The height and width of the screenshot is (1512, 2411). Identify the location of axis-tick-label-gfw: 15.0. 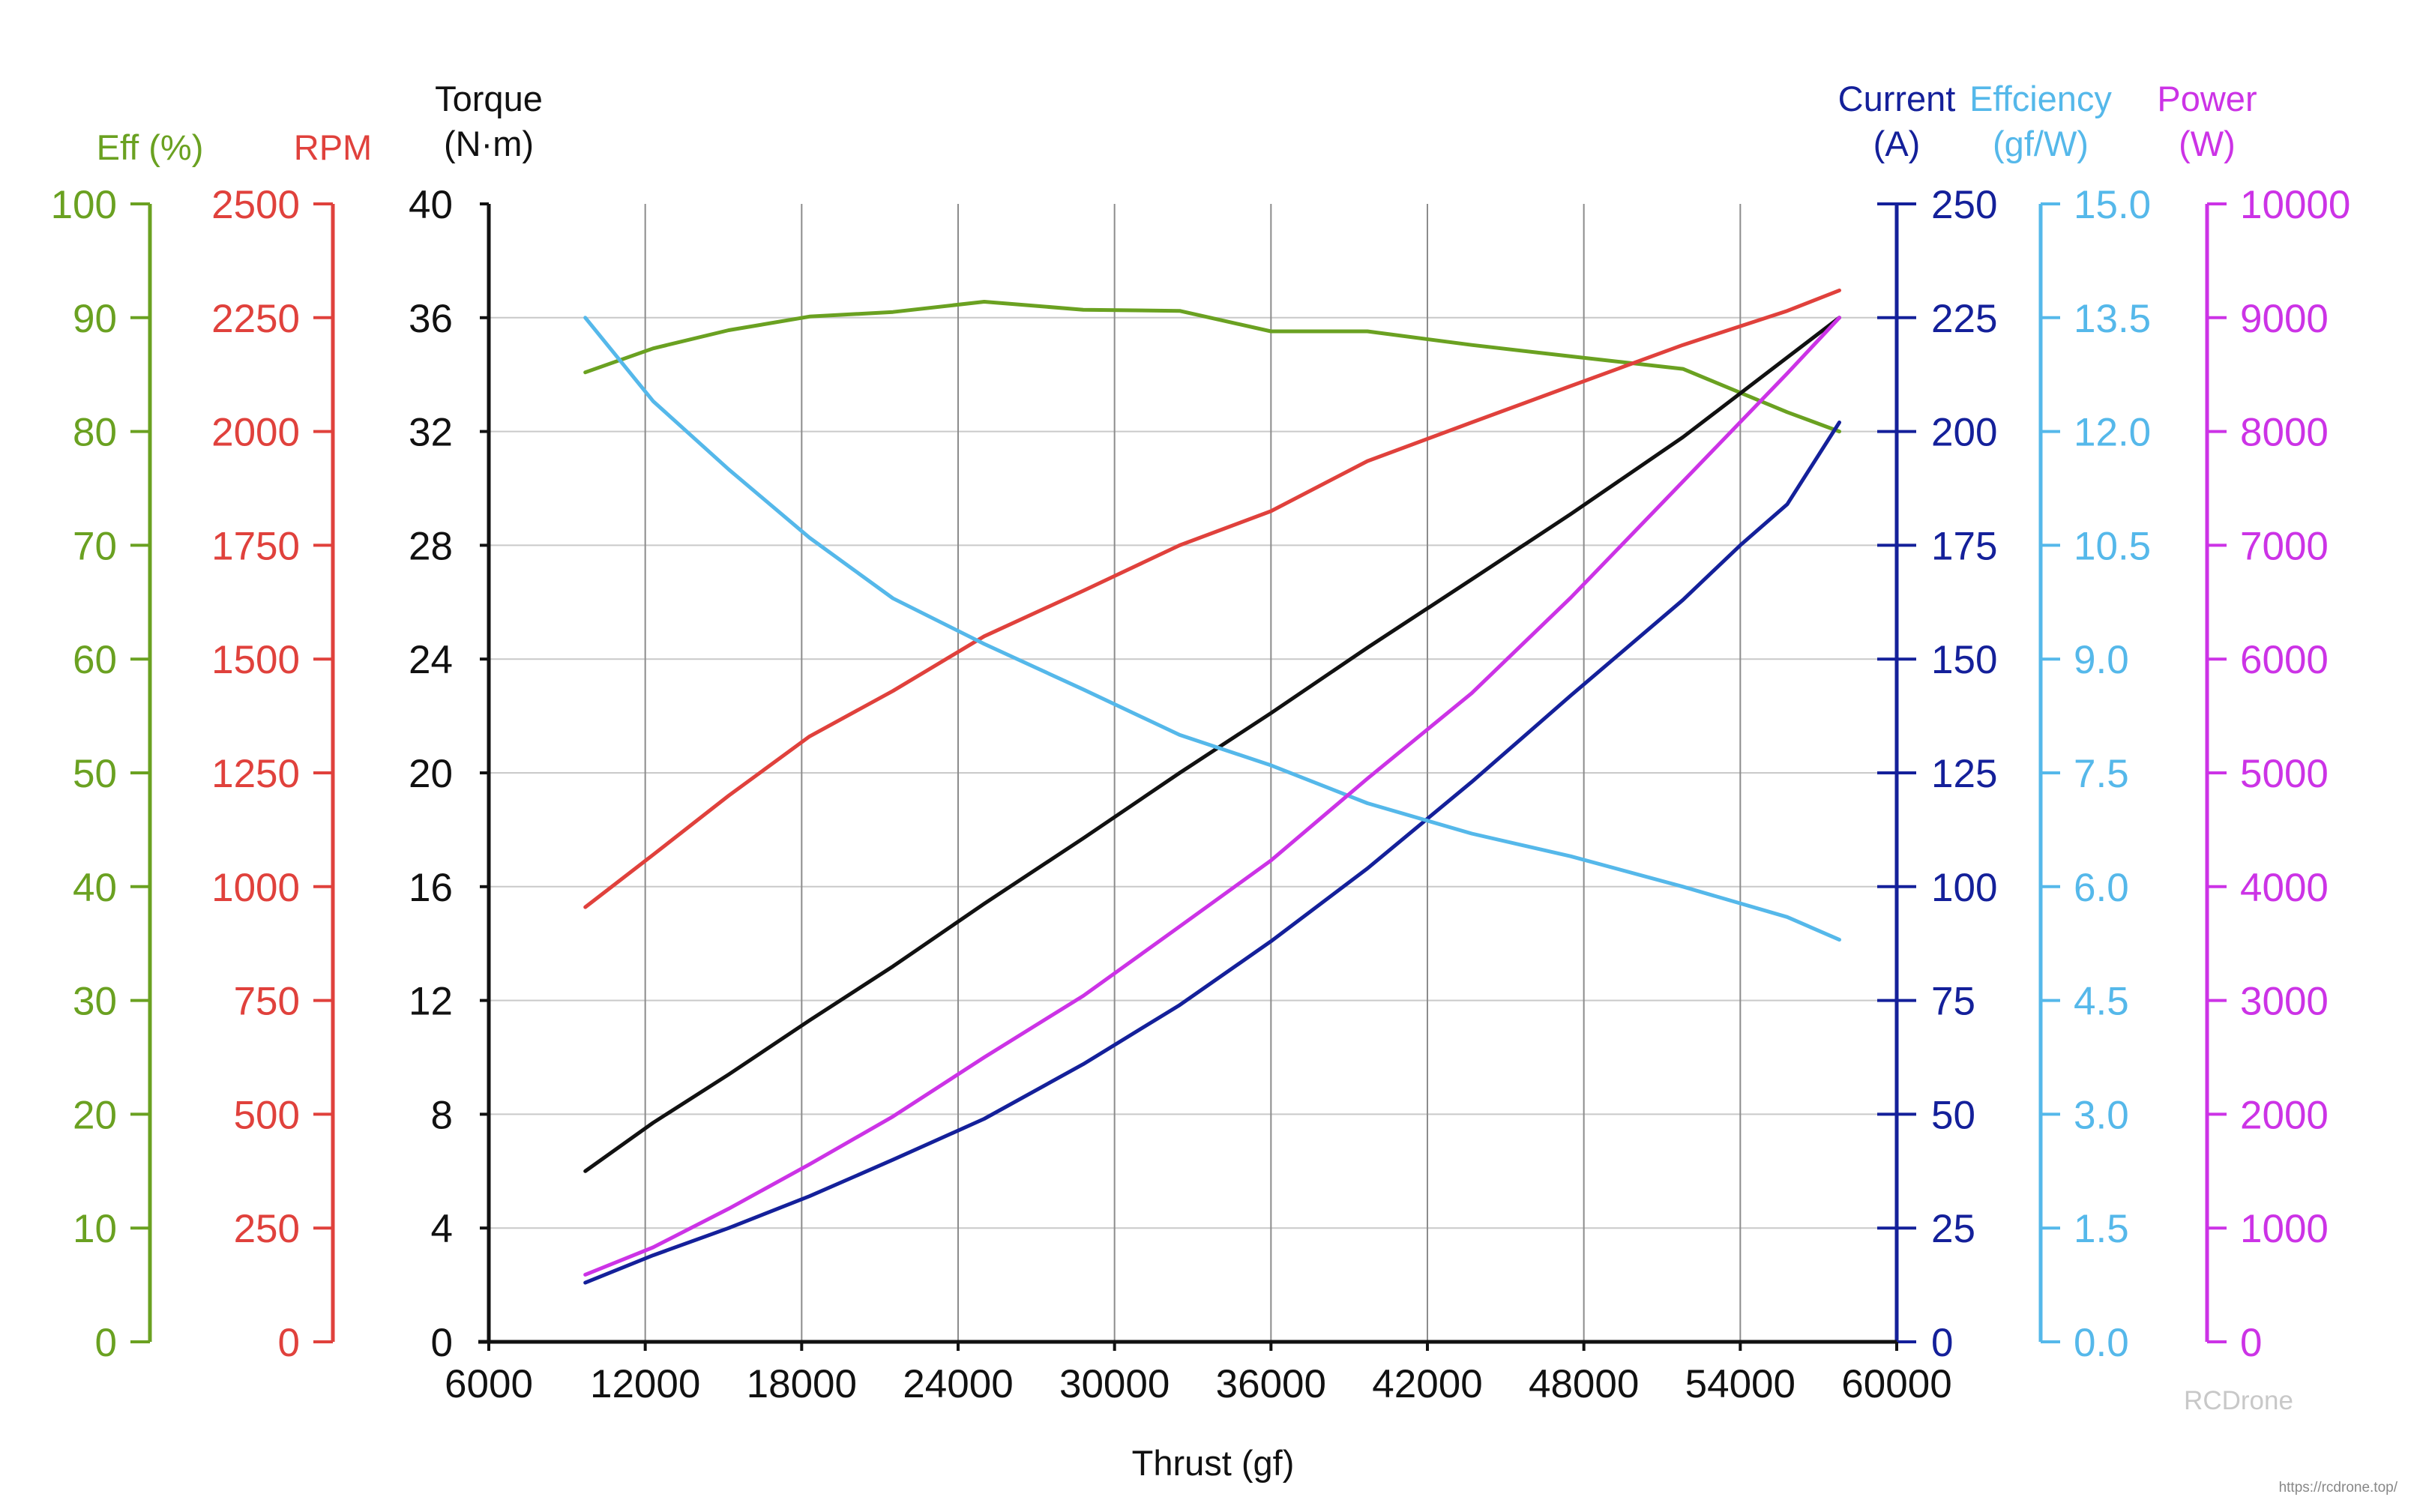
(2112, 205).